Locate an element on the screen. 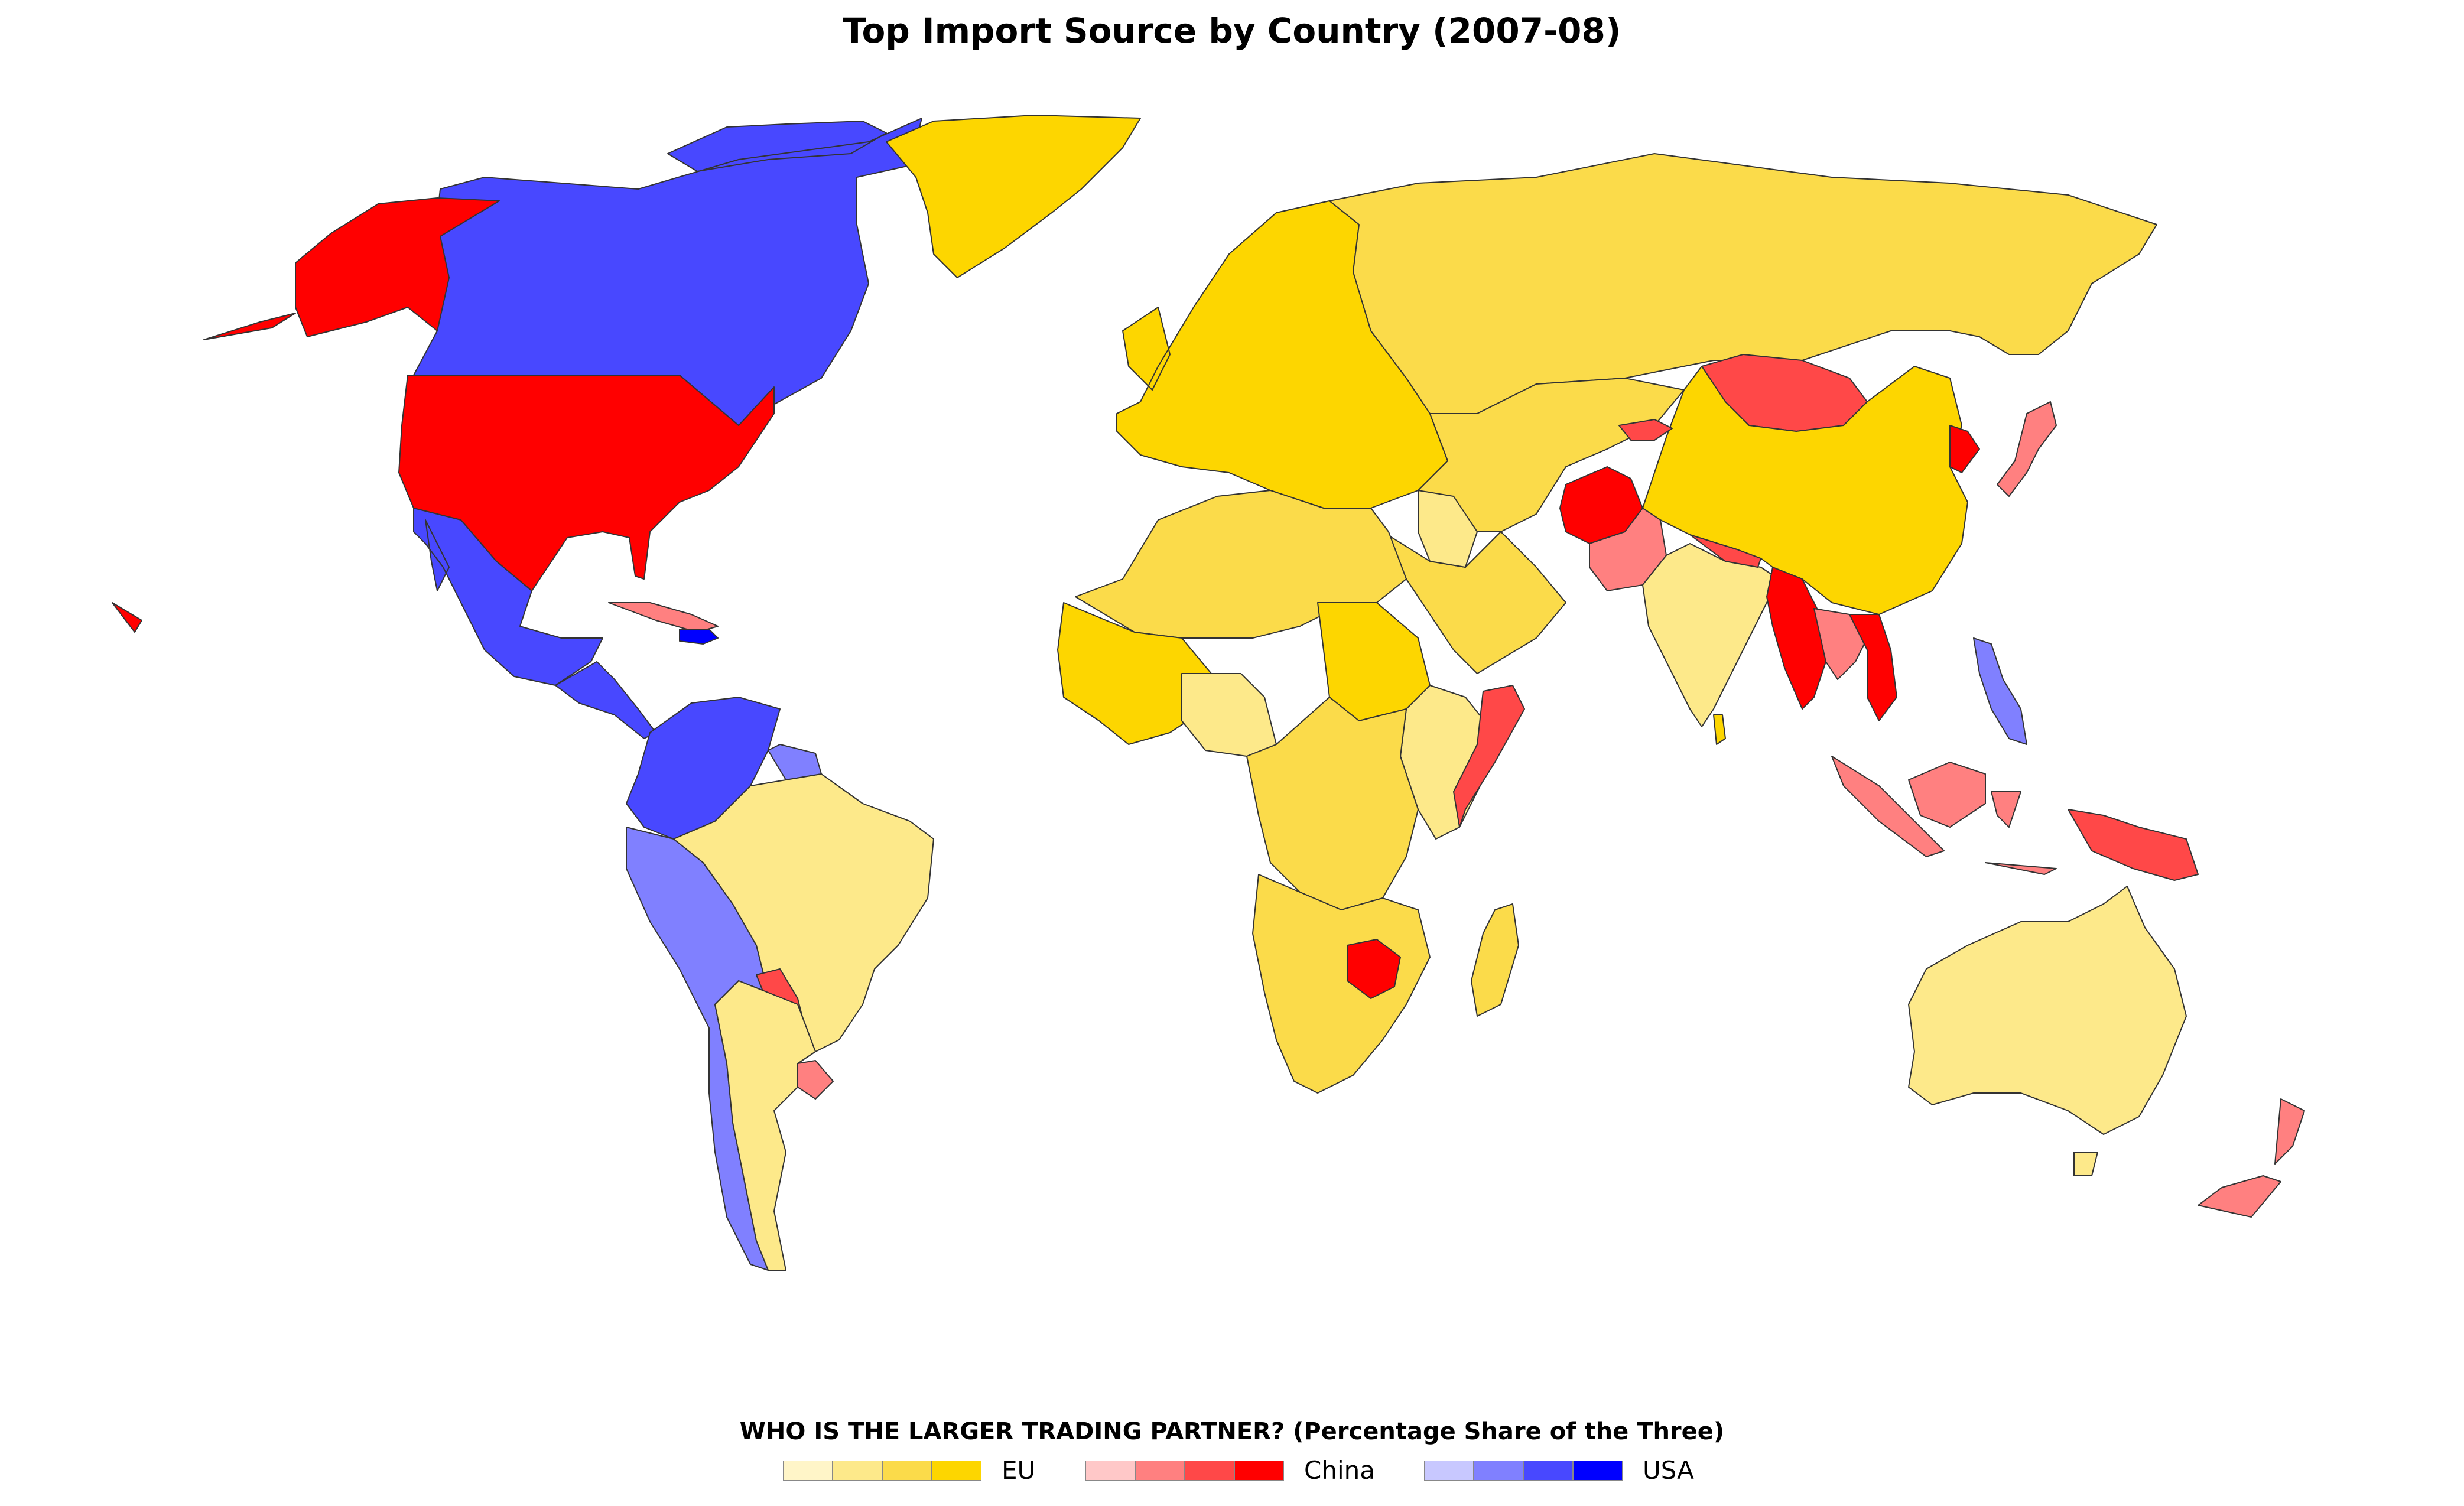 The width and height of the screenshot is (2464, 1506). legend-label-eu: EU is located at coordinates (1019, 1471).